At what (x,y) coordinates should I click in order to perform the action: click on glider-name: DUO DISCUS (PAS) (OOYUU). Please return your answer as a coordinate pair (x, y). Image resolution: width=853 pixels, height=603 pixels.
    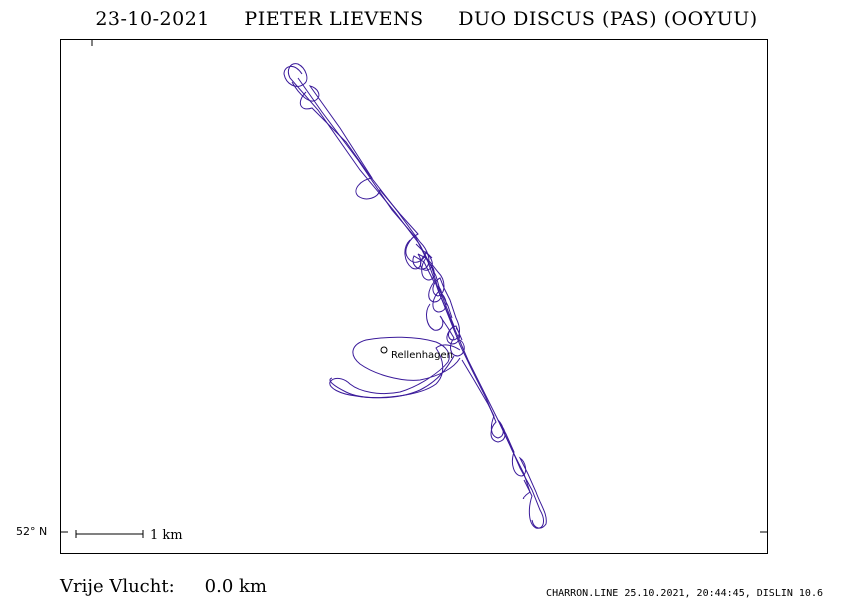
    Looking at the image, I should click on (608, 19).